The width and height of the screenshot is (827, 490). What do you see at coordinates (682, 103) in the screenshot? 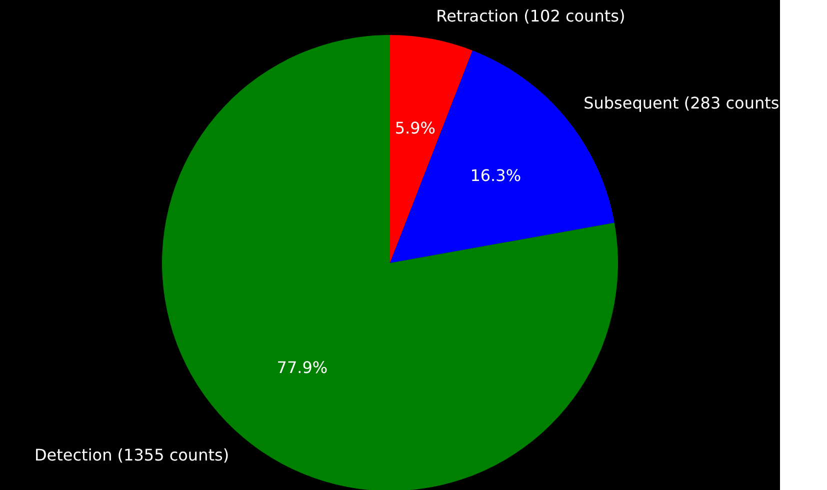
I see `slice-label: Subsequent (283 counts` at bounding box center [682, 103].